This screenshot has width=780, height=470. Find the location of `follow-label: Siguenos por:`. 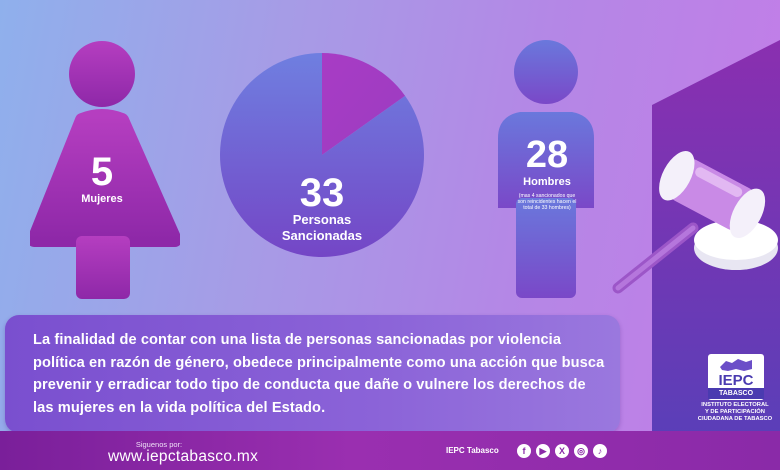

follow-label: Siguenos por: is located at coordinates (159, 444).